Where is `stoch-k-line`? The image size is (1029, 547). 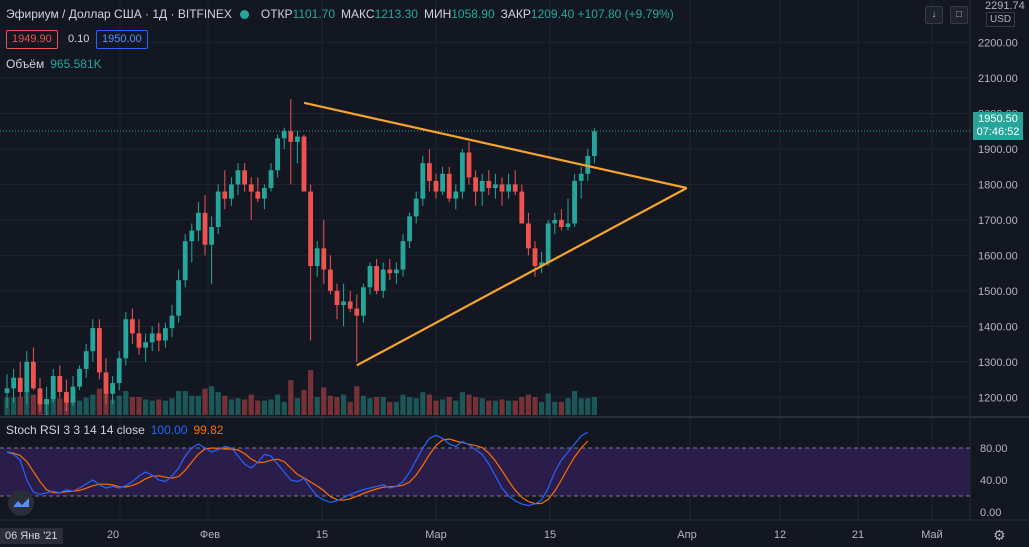
stoch-k-line is located at coordinates (297, 469).